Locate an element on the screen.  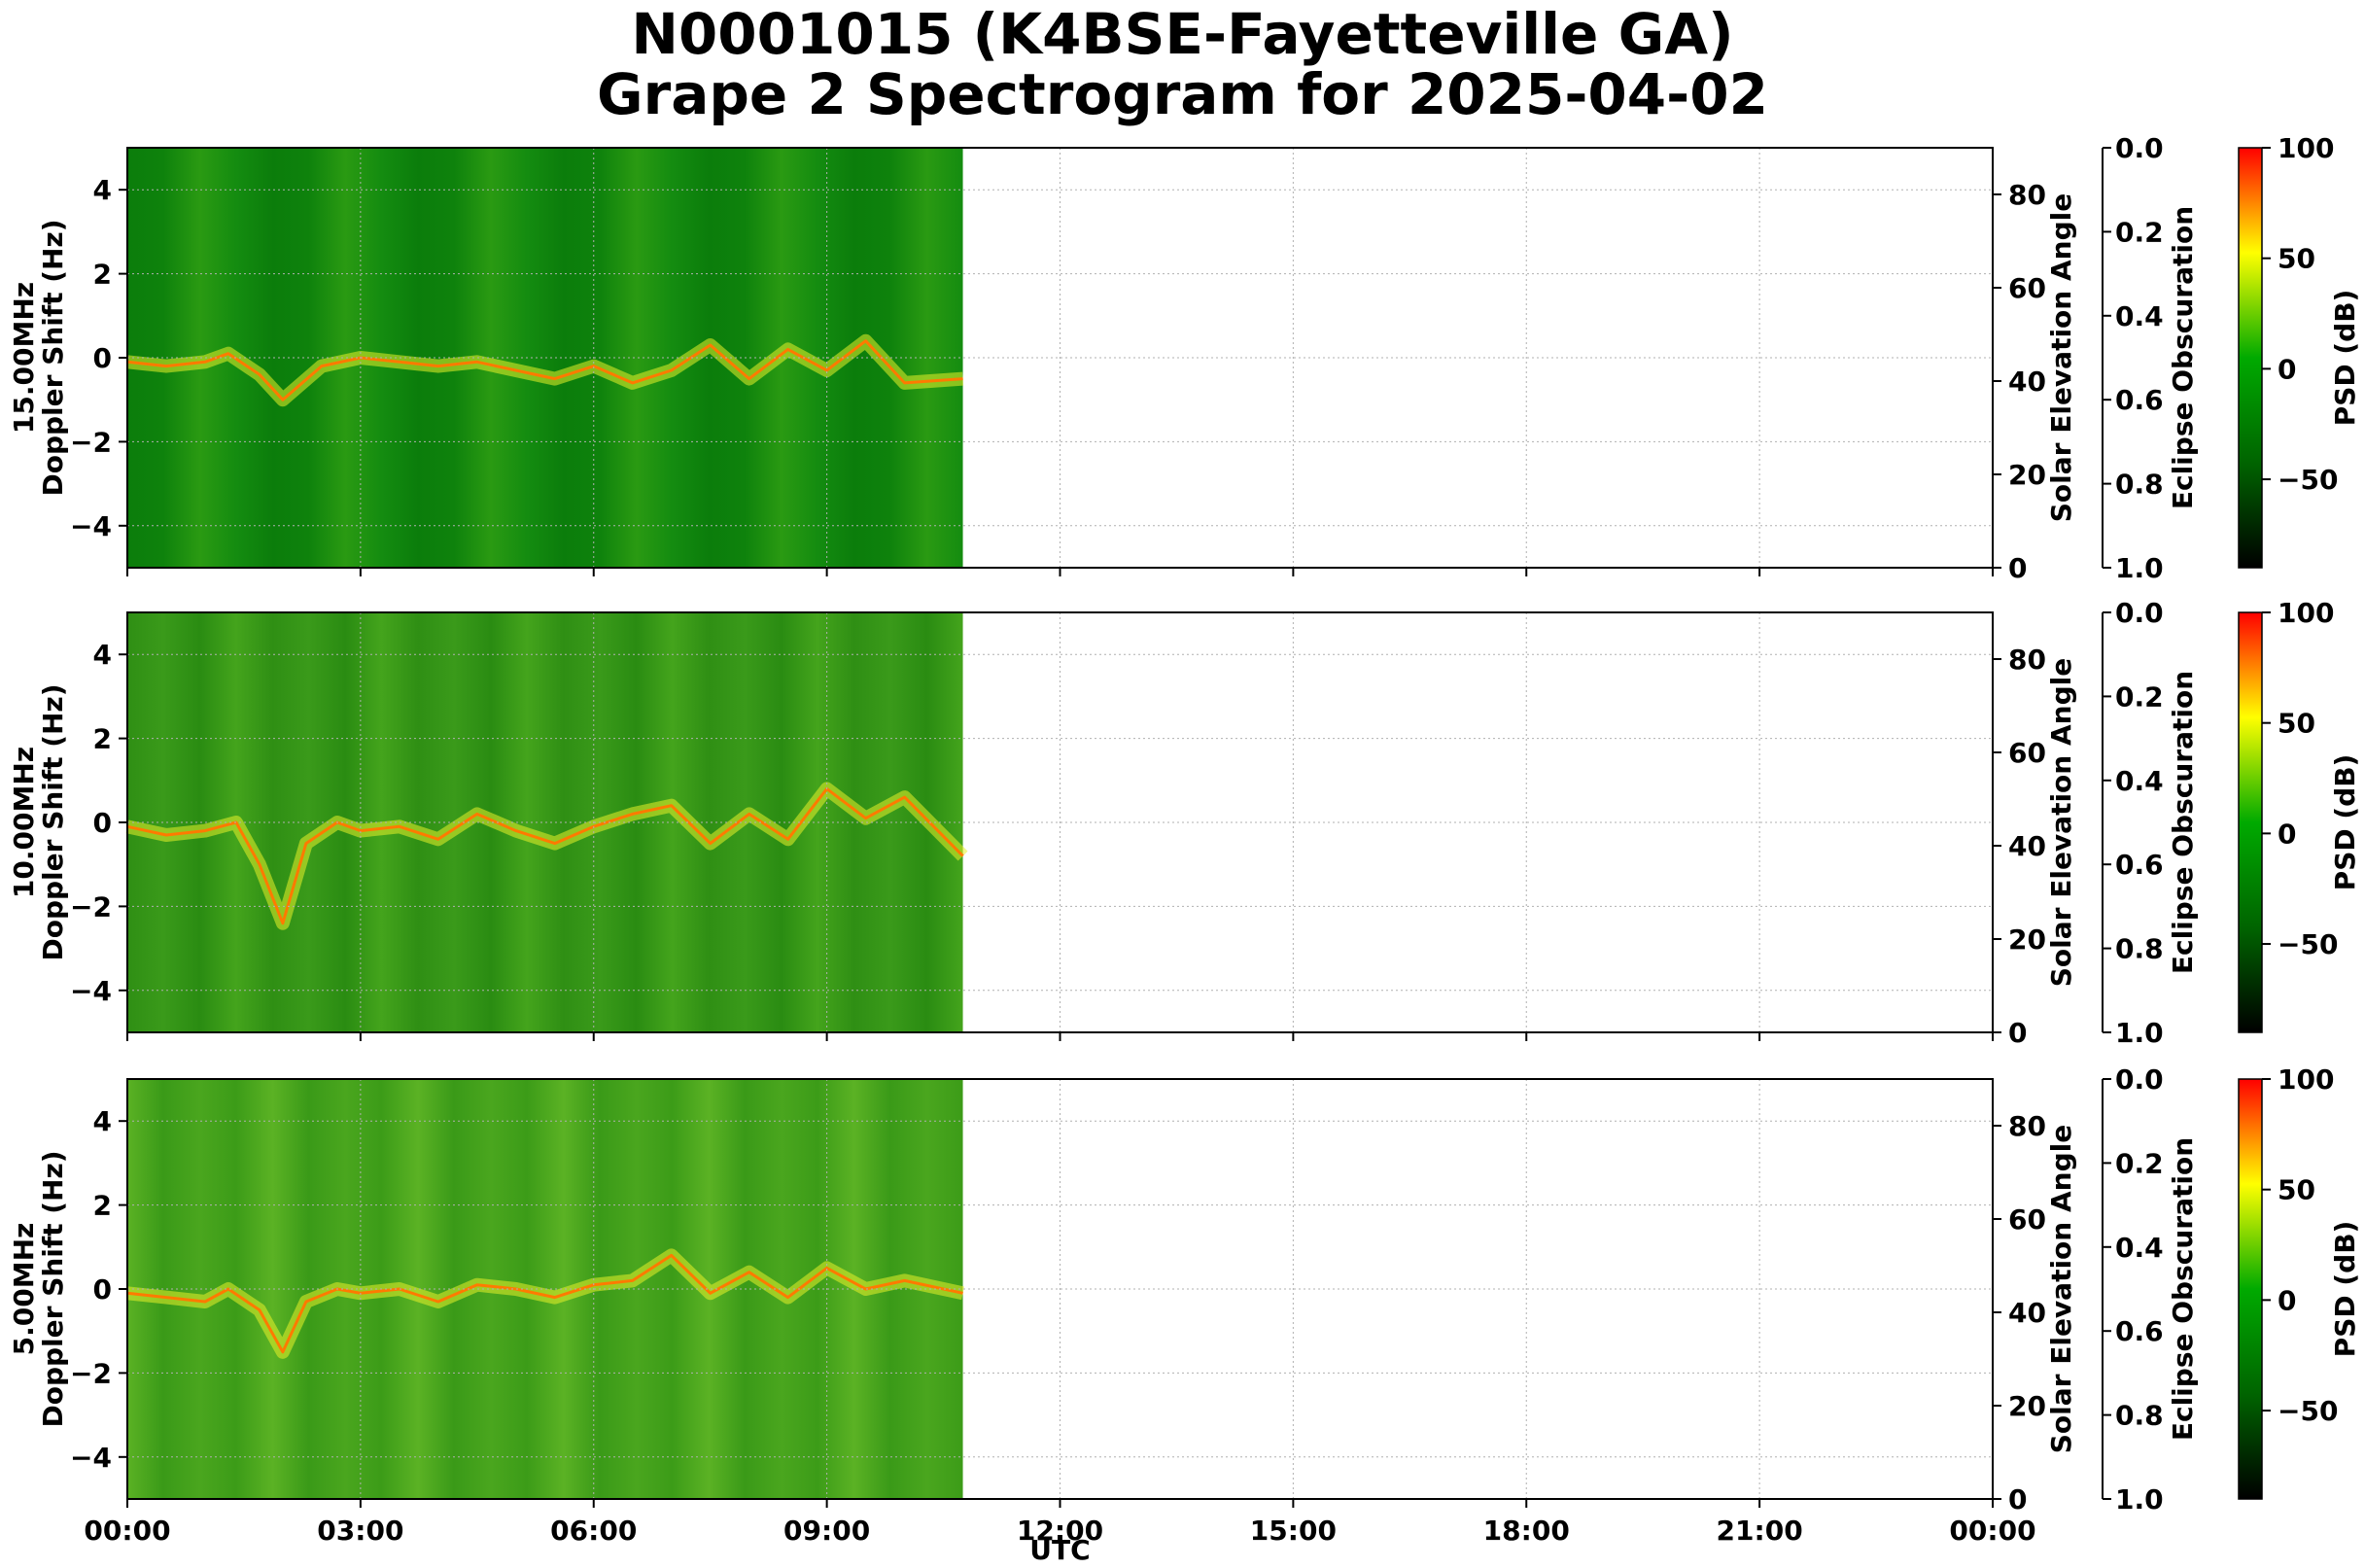
x-tick-label: 21:00 is located at coordinates (1760, 1531).